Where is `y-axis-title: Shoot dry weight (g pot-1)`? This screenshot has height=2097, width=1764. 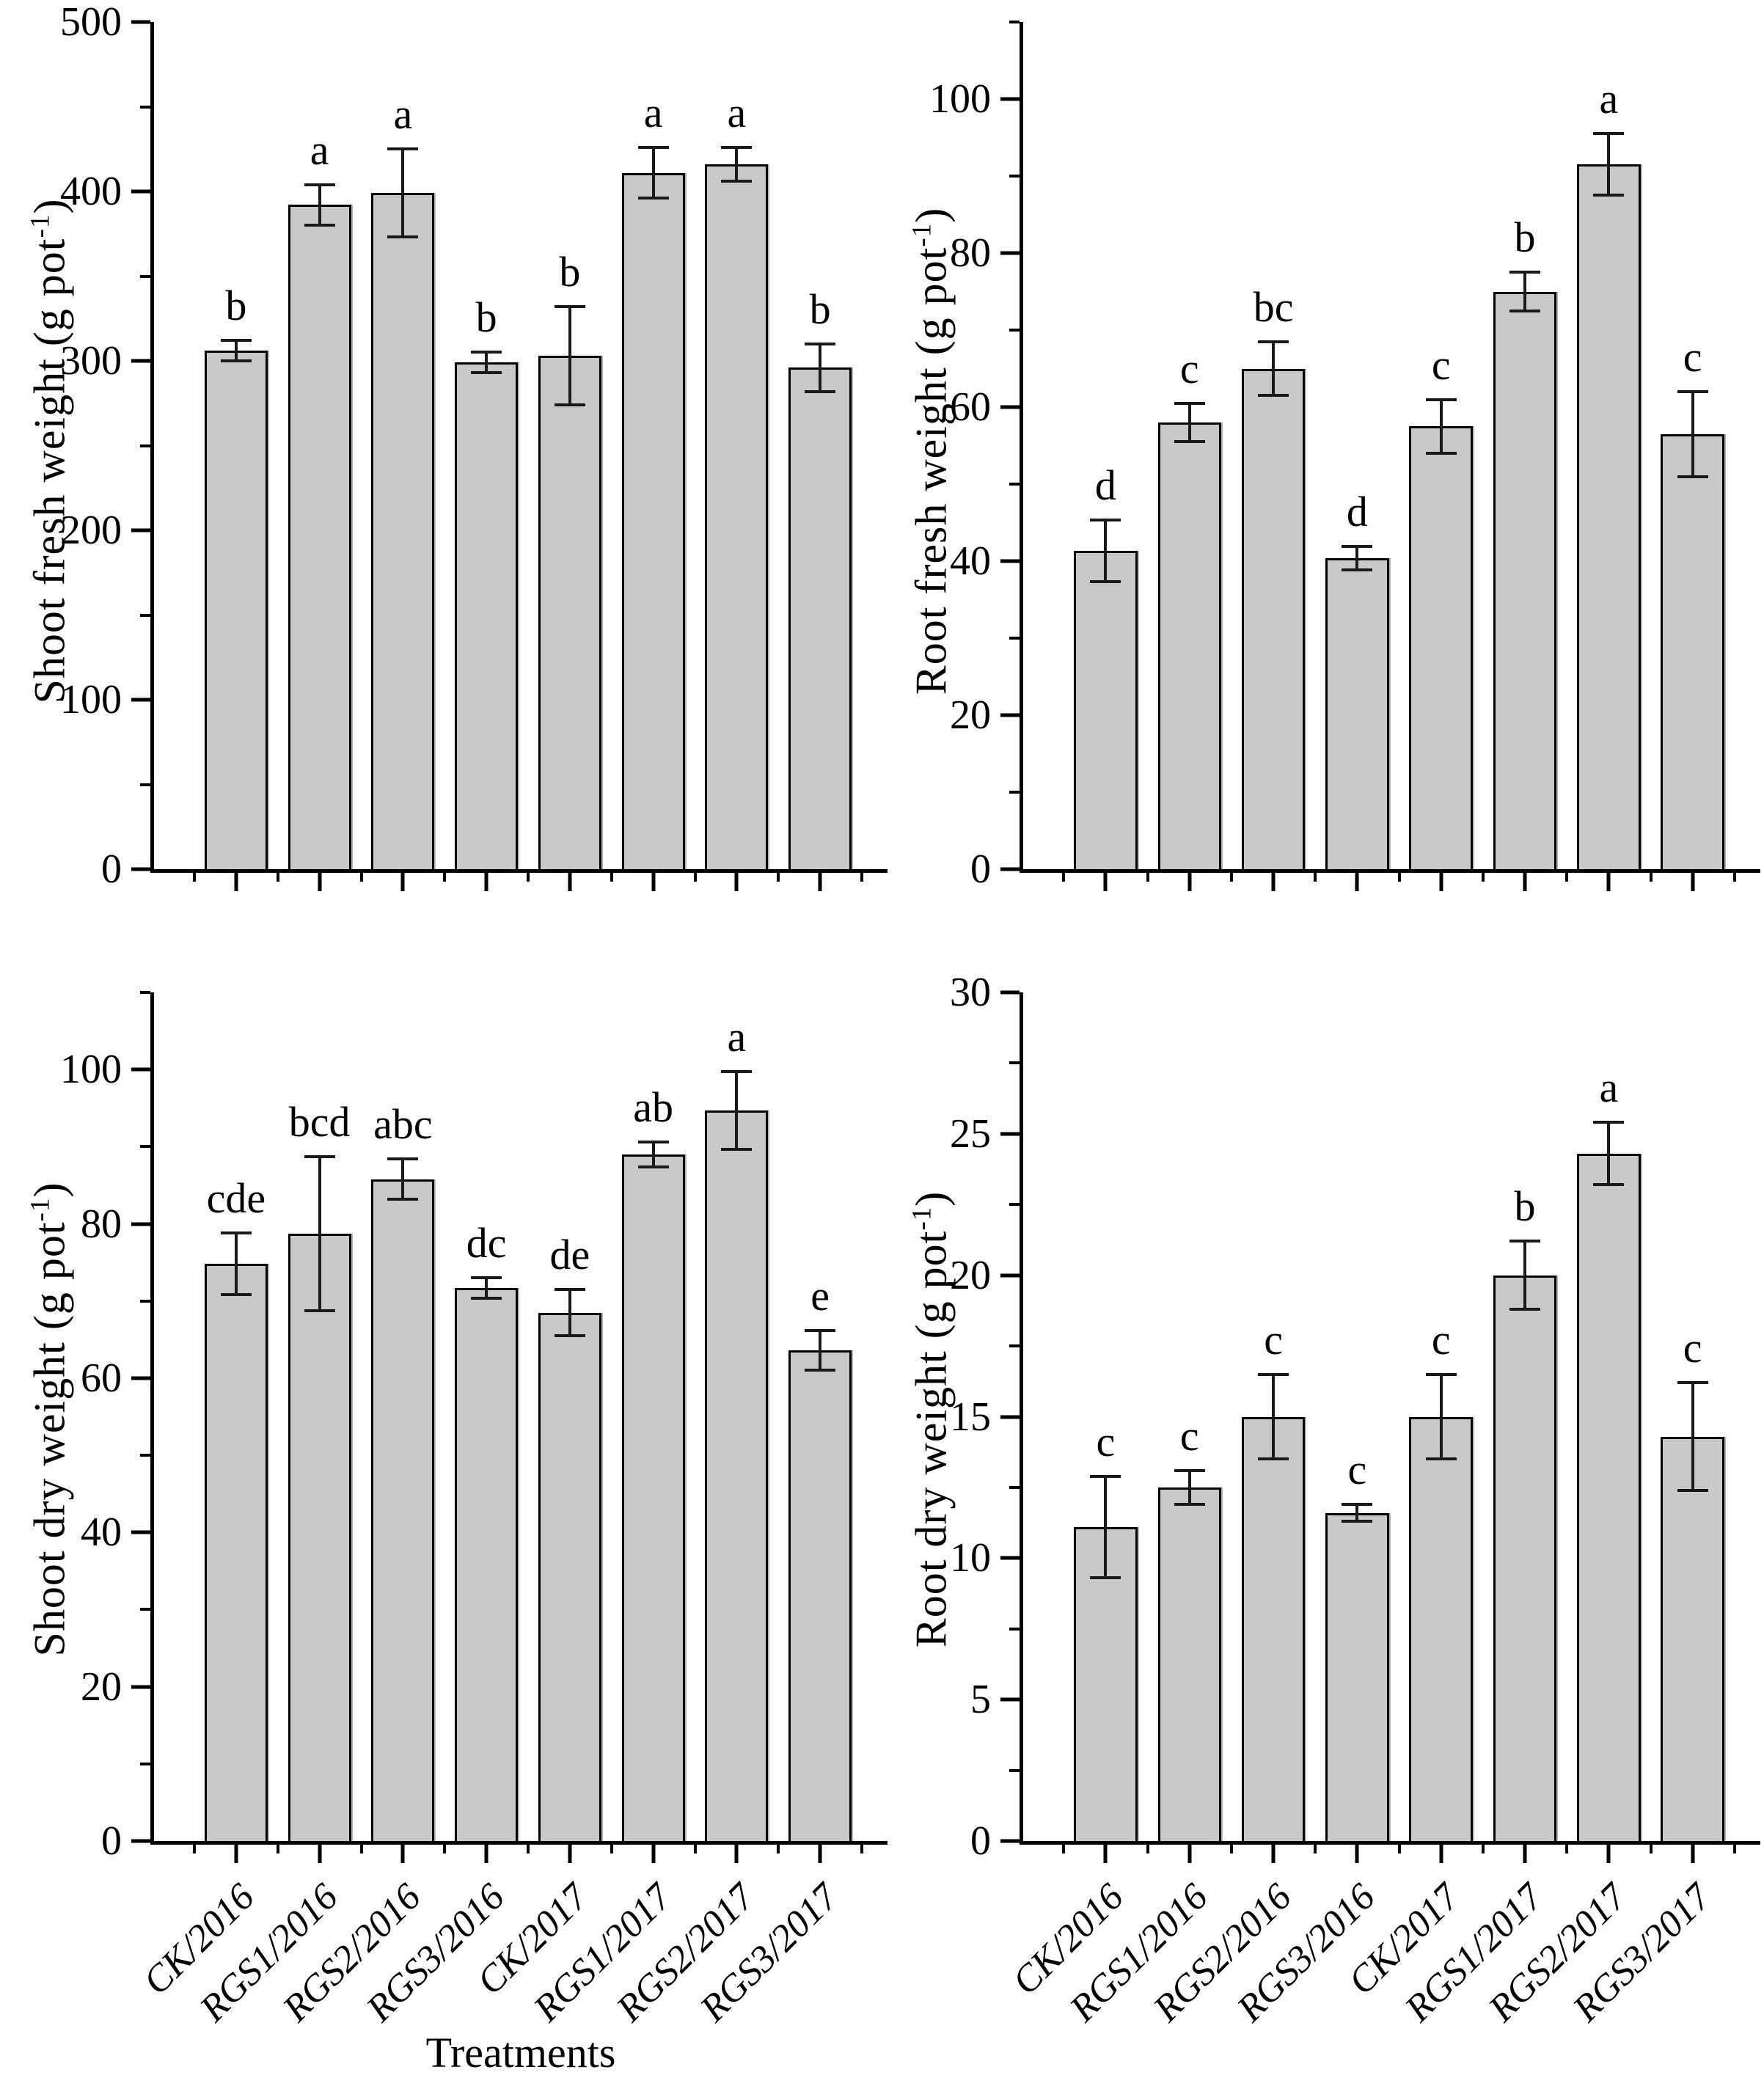 y-axis-title: Shoot dry weight (g pot-1) is located at coordinates (51, 1420).